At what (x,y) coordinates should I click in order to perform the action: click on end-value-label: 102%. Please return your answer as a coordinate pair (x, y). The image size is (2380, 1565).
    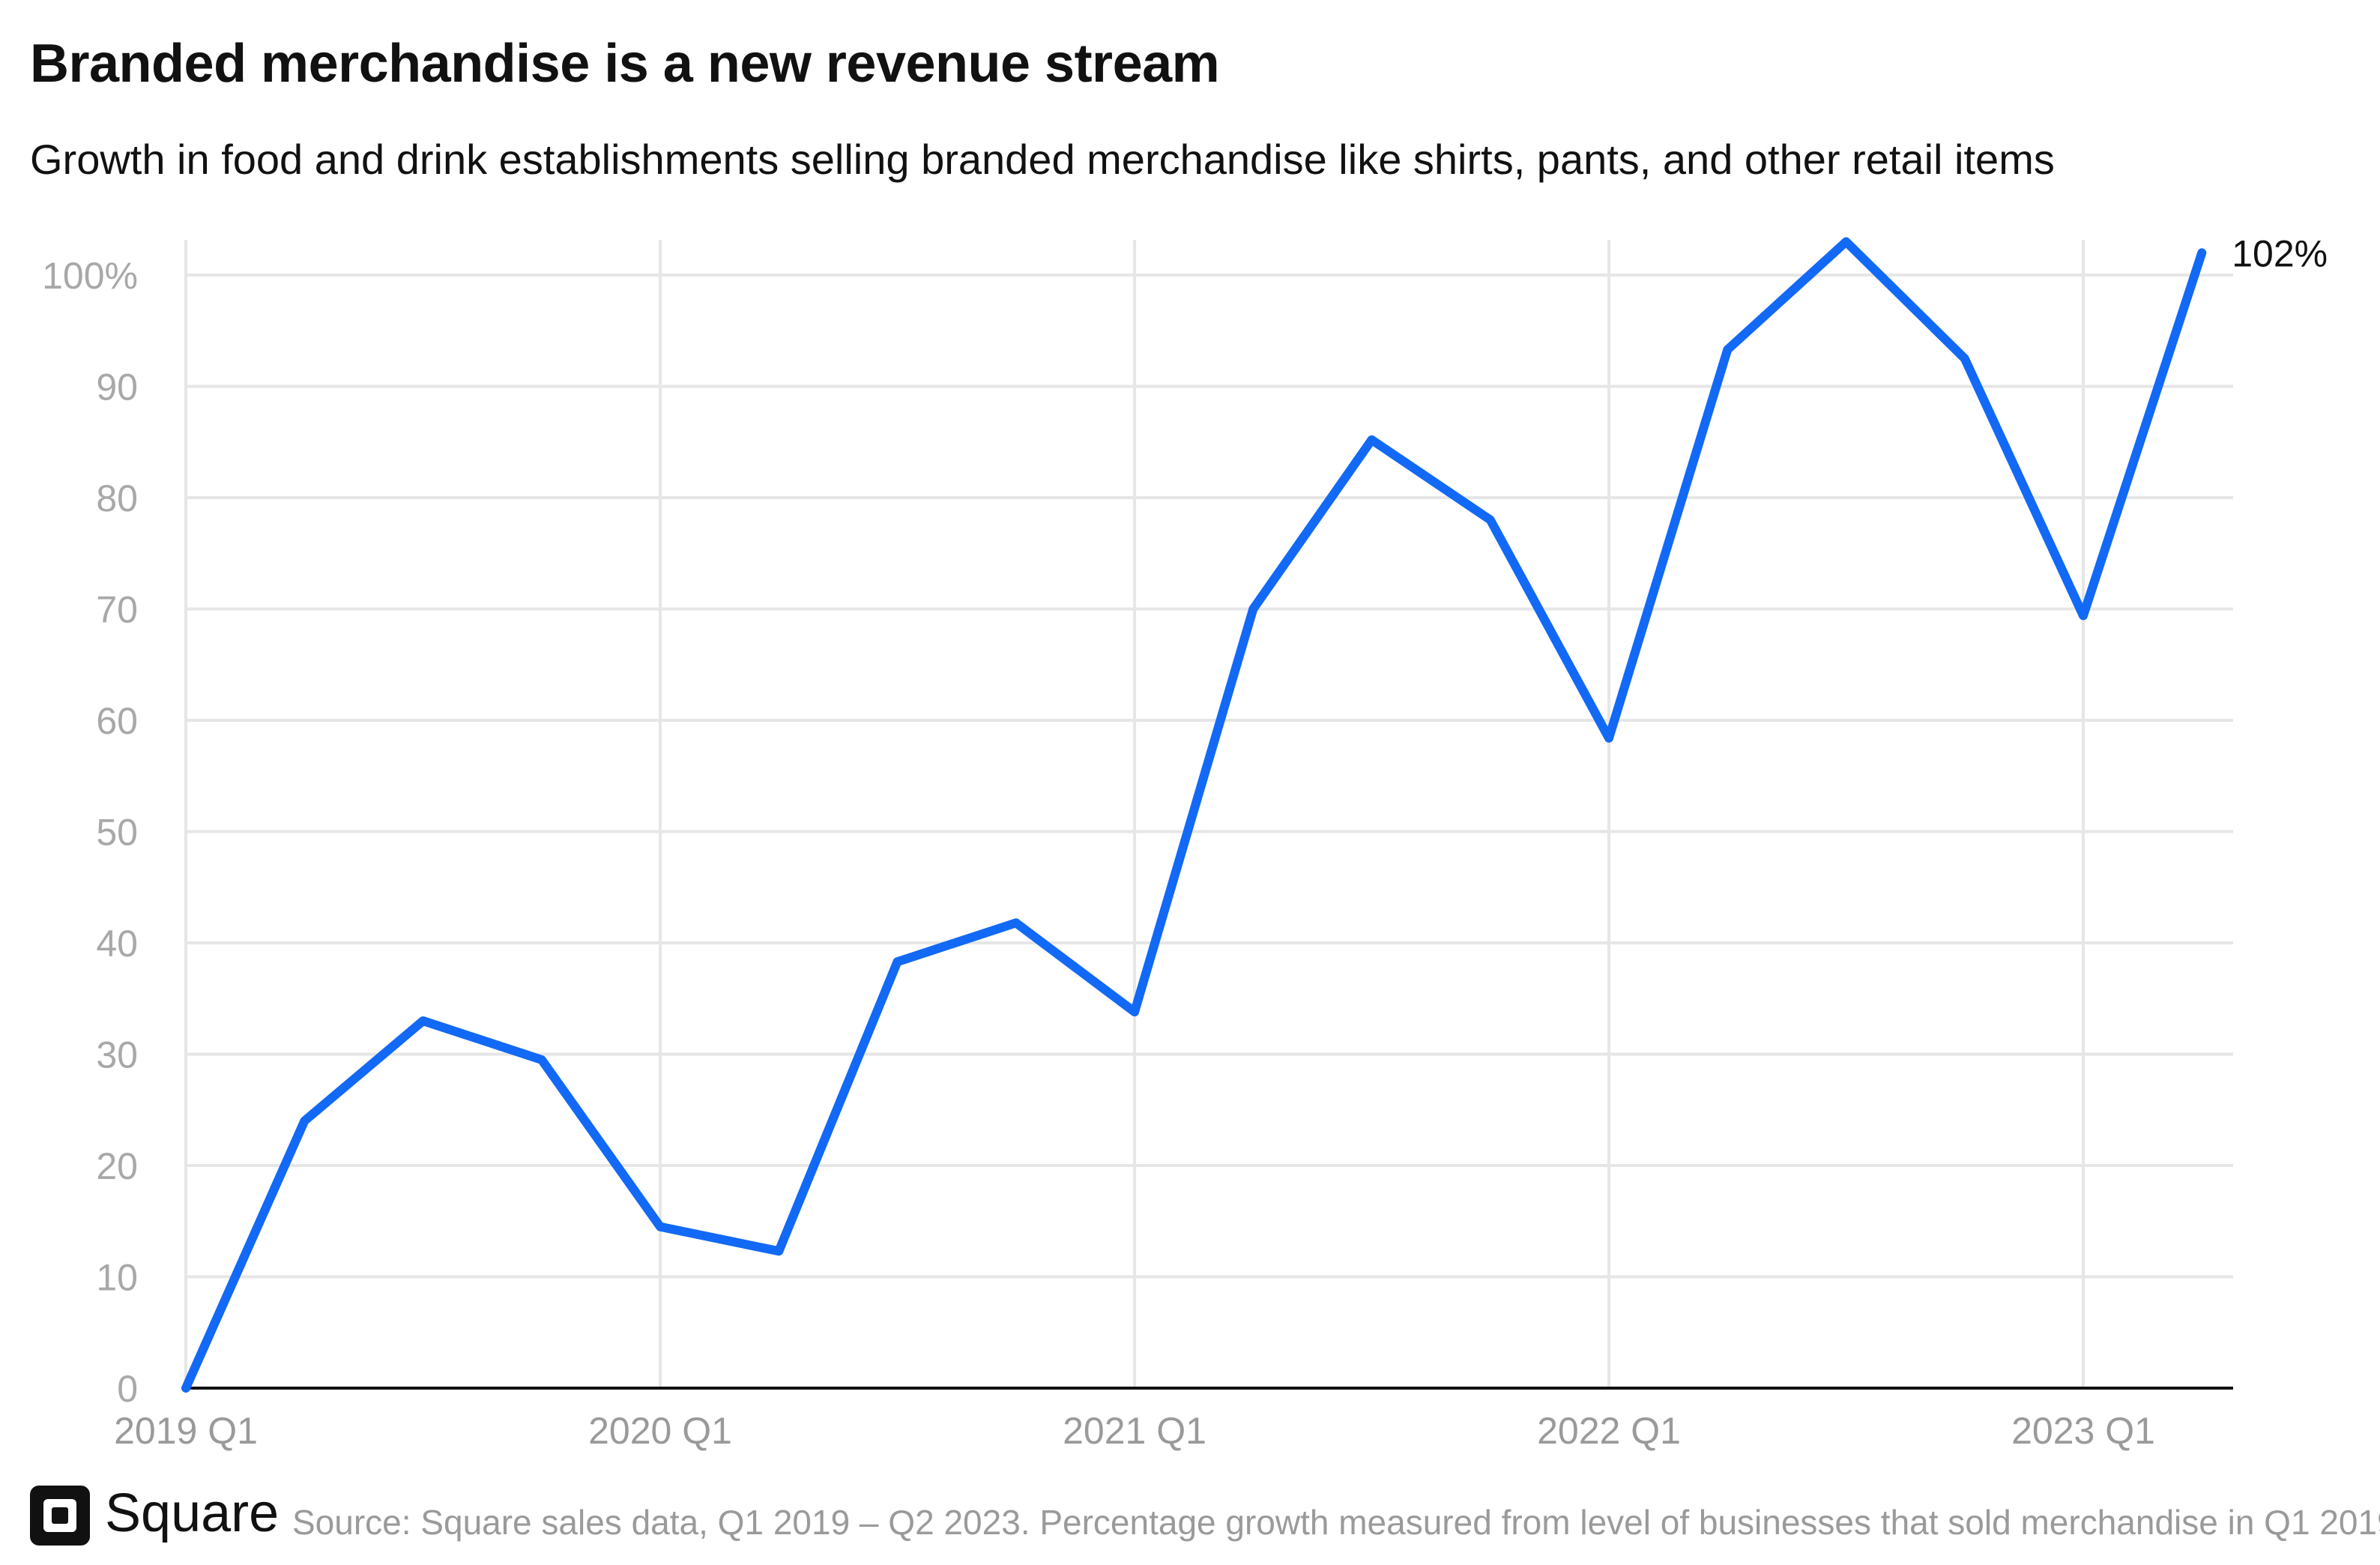
    Looking at the image, I should click on (2280, 253).